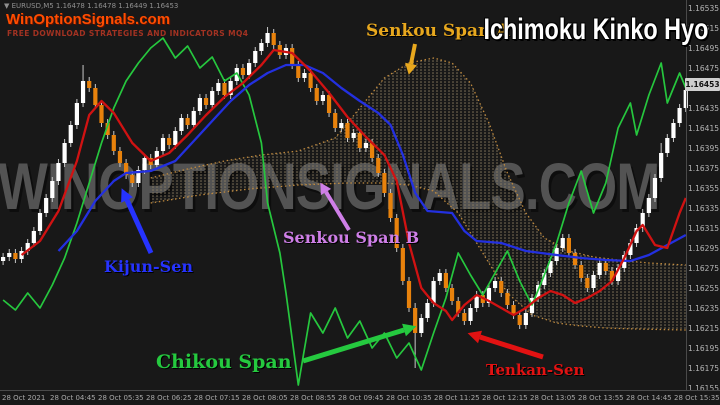  I want to click on time-axis-label: 28 Oct 08:05, so click(265, 398).